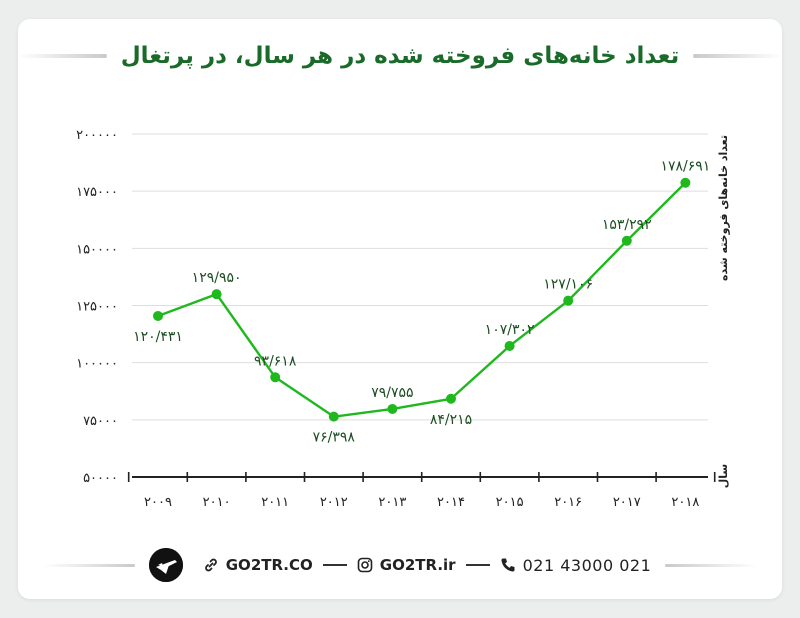  What do you see at coordinates (97, 192) in the screenshot?
I see `y-tick-label: ۱۷۵۰۰۰` at bounding box center [97, 192].